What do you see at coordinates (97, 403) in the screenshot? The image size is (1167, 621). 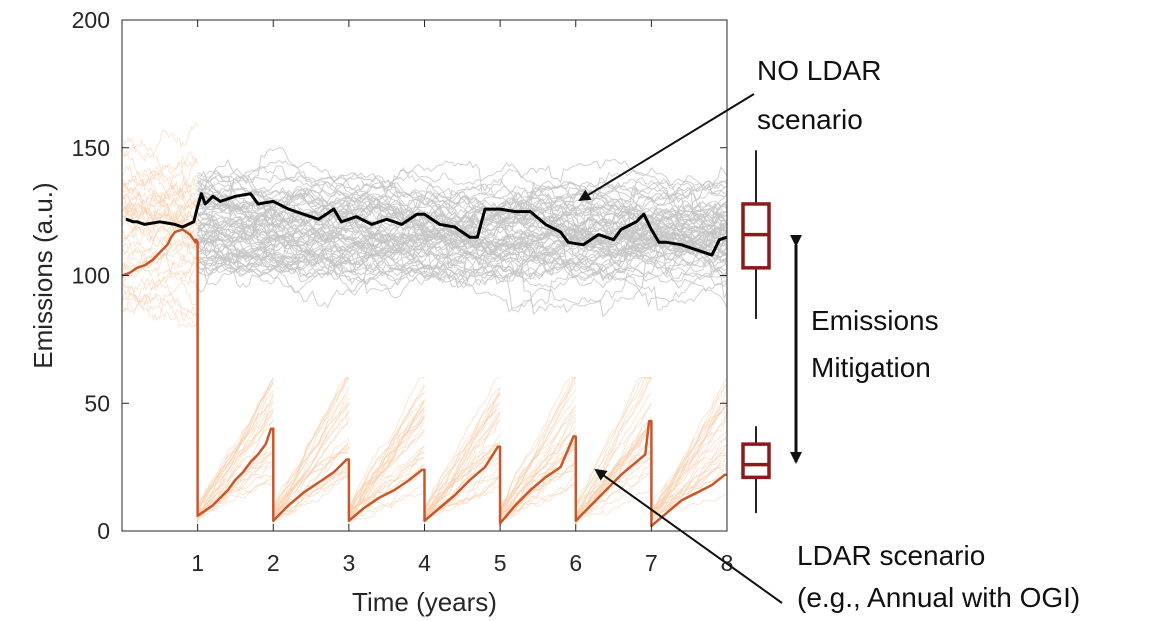 I see `y-tick-label: 50` at bounding box center [97, 403].